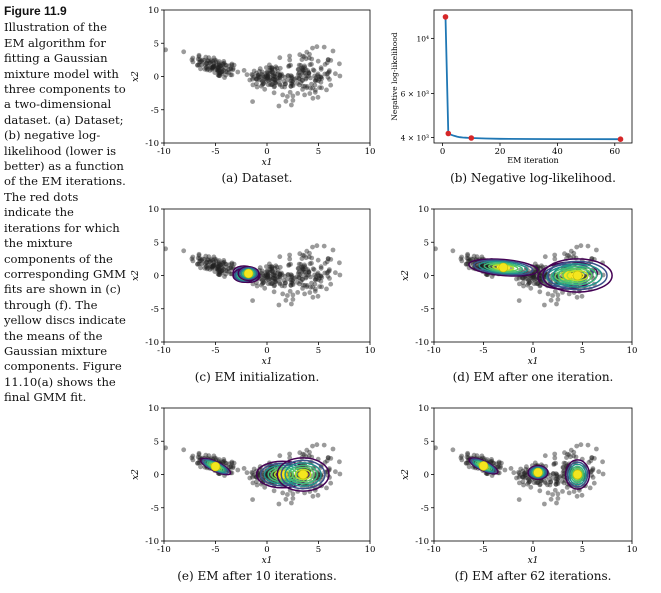 The height and width of the screenshot is (593, 661). What do you see at coordinates (632, 550) in the screenshot?
I see `x-tick-label: 10` at bounding box center [632, 550].